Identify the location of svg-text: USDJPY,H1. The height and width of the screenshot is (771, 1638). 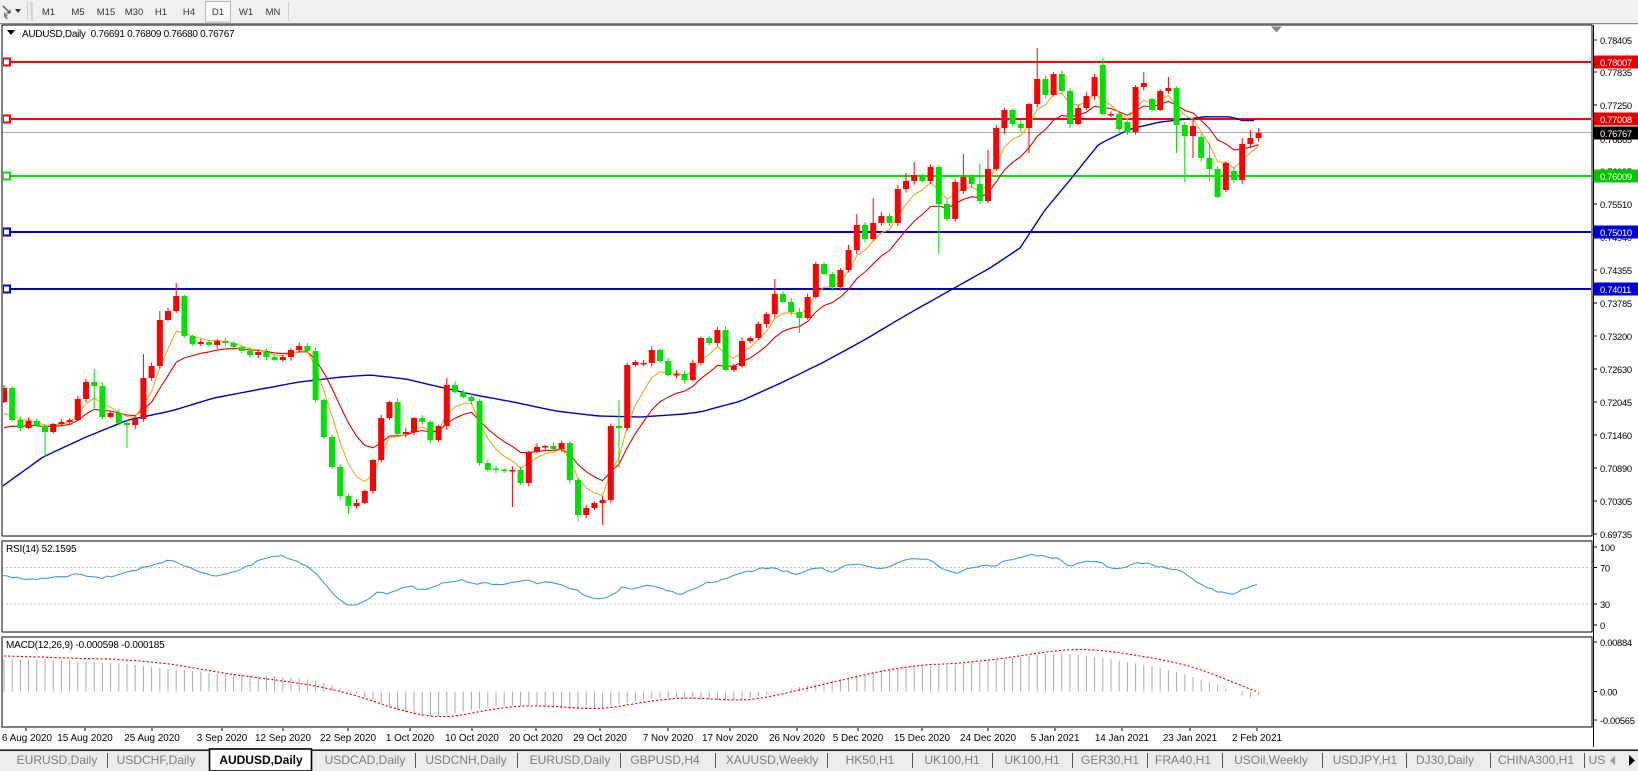
(1365, 760).